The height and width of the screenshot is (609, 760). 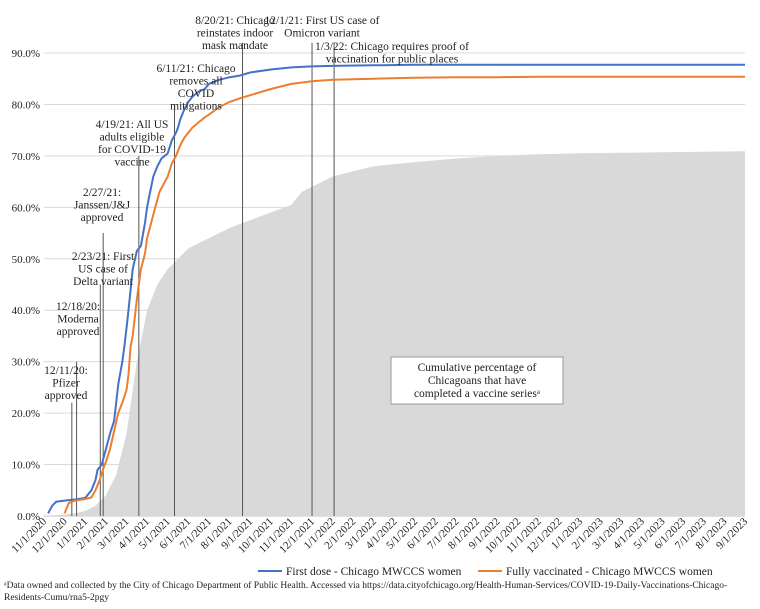 I want to click on annotation-text: vaccine, so click(x=131, y=163).